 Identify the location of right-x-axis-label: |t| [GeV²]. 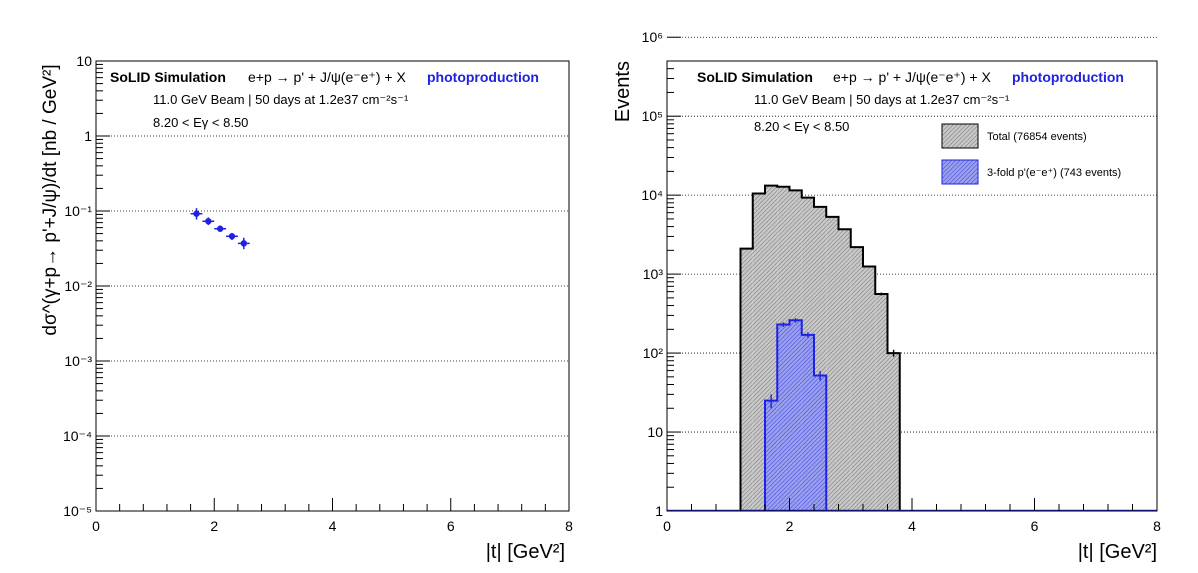
(1117, 552).